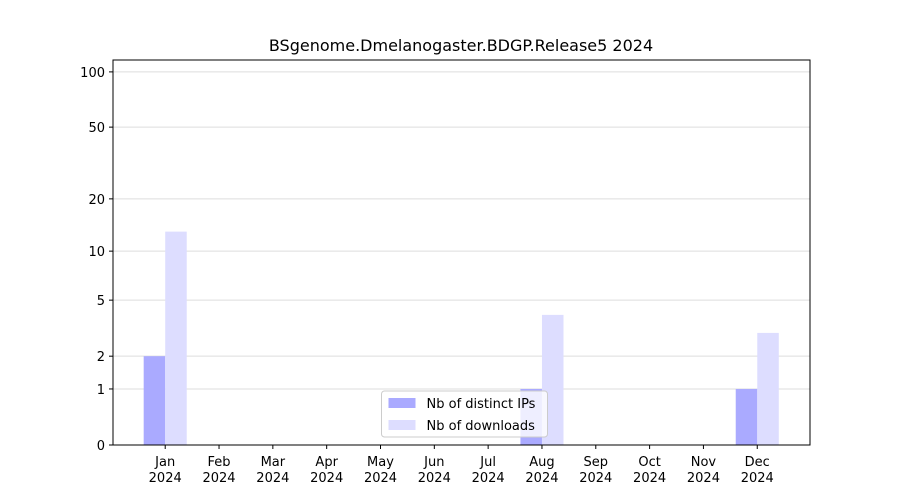 This screenshot has height=504, width=900. I want to click on y-tick-label: 2, so click(101, 357).